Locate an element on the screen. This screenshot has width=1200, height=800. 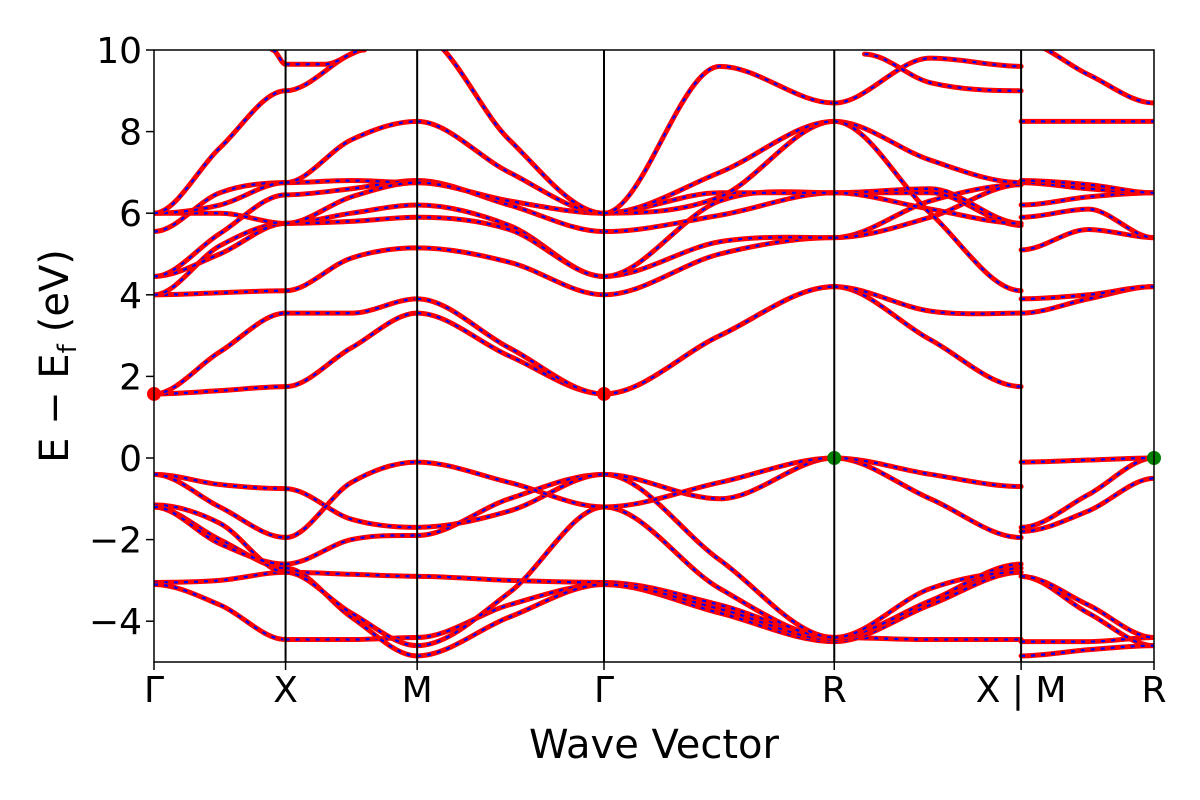
band-2-segment-2-dash is located at coordinates (351, 638).